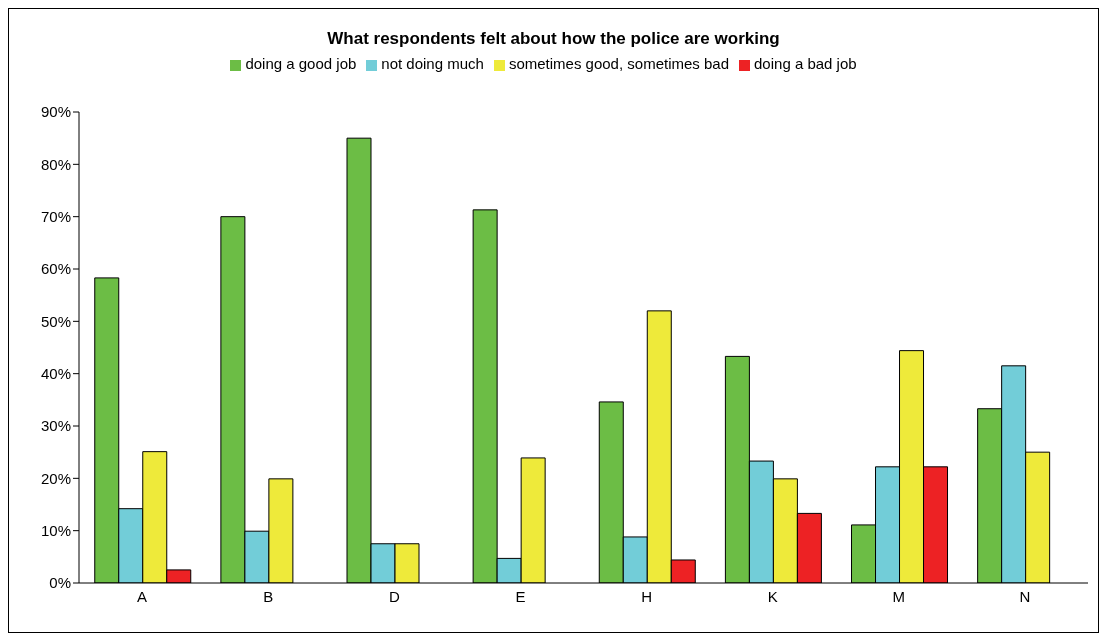  Describe the element at coordinates (805, 63) in the screenshot. I see `legend-label: doing a bad job` at that location.